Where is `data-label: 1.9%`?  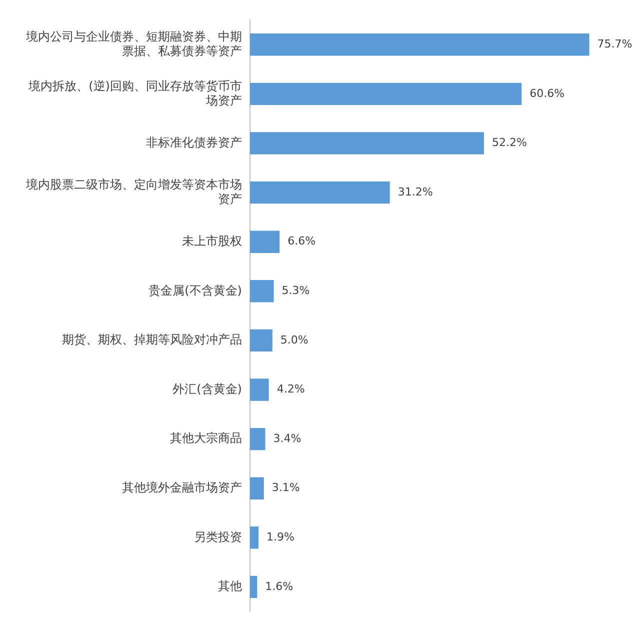 data-label: 1.9% is located at coordinates (280, 537).